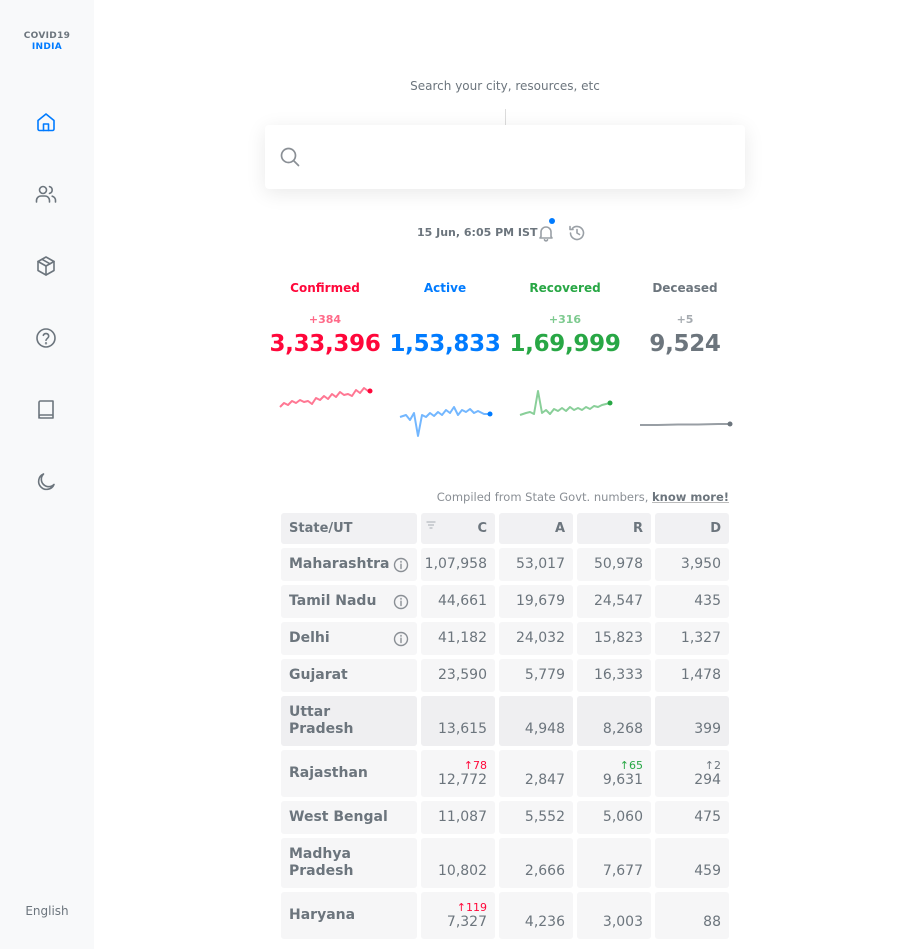 This screenshot has width=913, height=949. I want to click on state-cell: Rajasthan, so click(349, 773).